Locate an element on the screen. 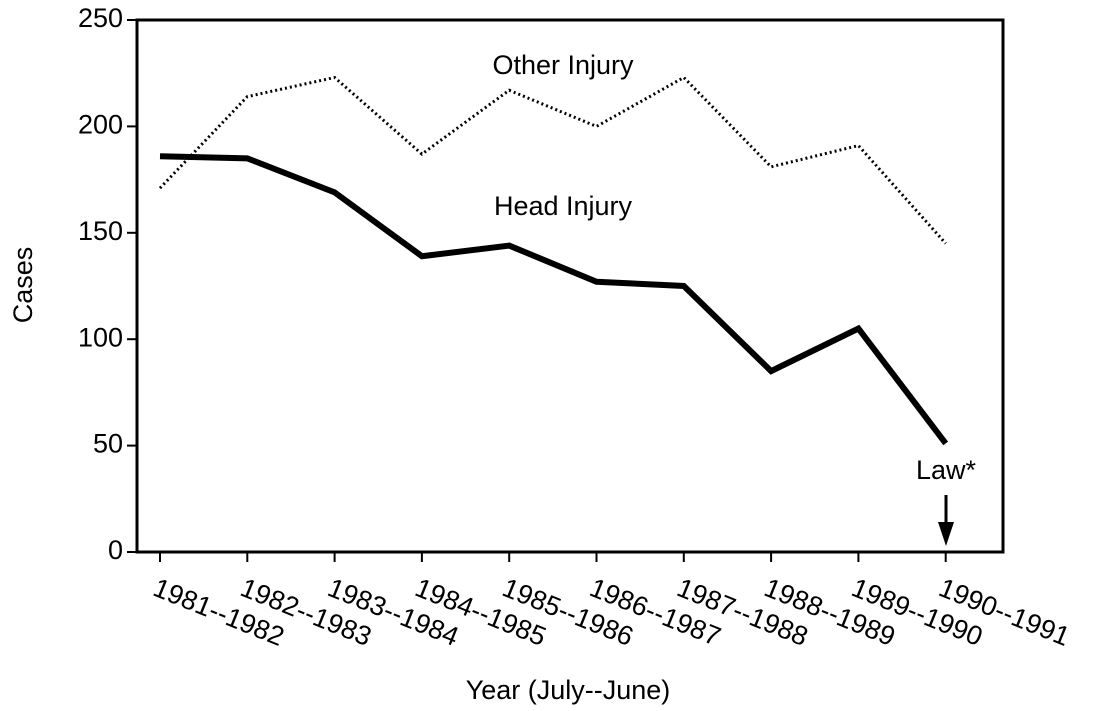  series-label: Other Injury is located at coordinates (563, 65).